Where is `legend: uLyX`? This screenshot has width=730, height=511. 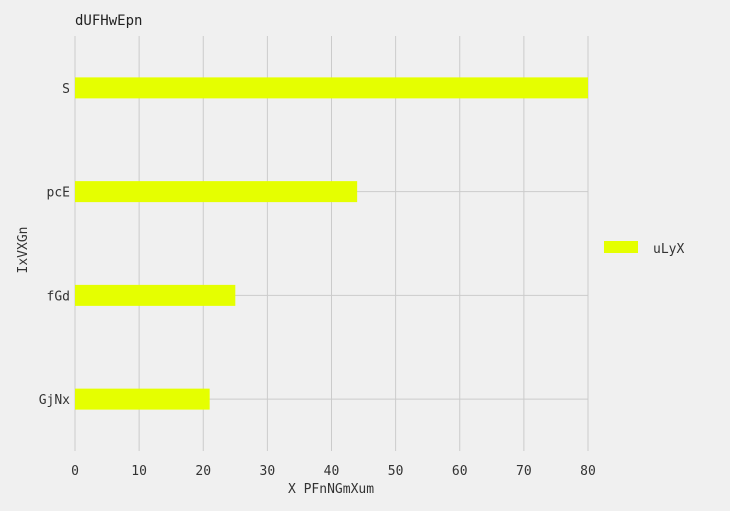
legend: uLyX is located at coordinates (644, 249).